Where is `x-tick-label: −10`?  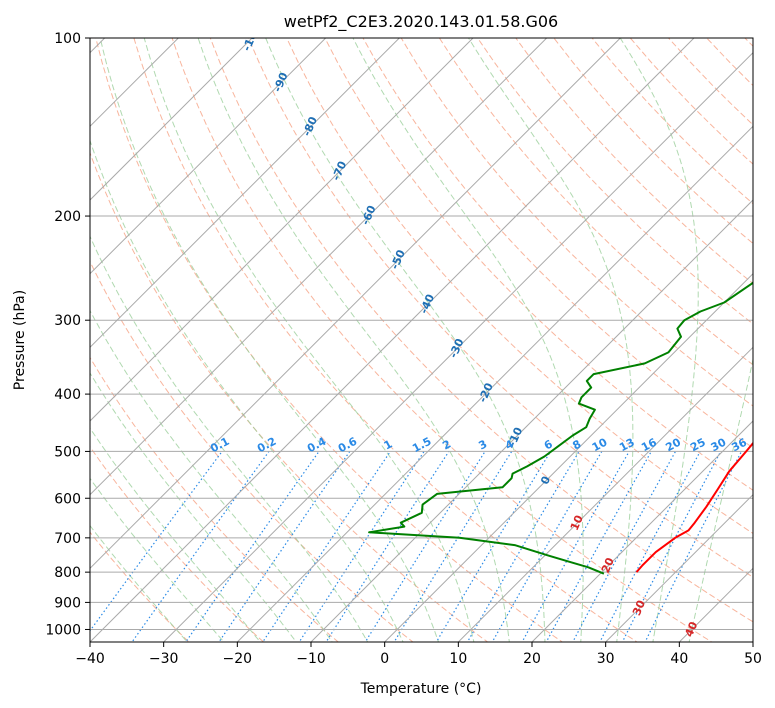
x-tick-label: −10 is located at coordinates (311, 659).